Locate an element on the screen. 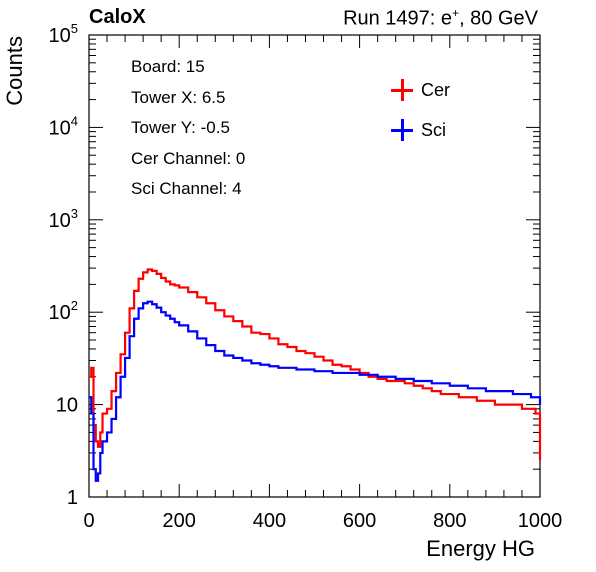 The image size is (596, 572). info-cer-channel: Cer Channel: 0 is located at coordinates (188, 158).